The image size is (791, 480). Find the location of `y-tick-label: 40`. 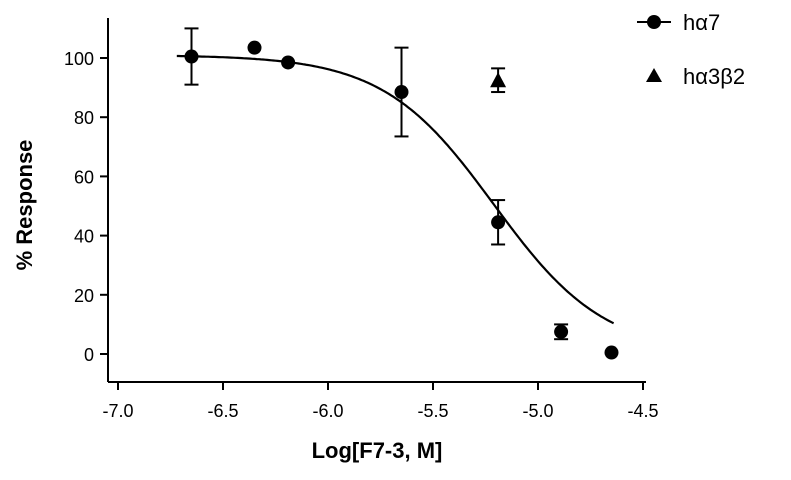

y-tick-label: 40 is located at coordinates (84, 237).